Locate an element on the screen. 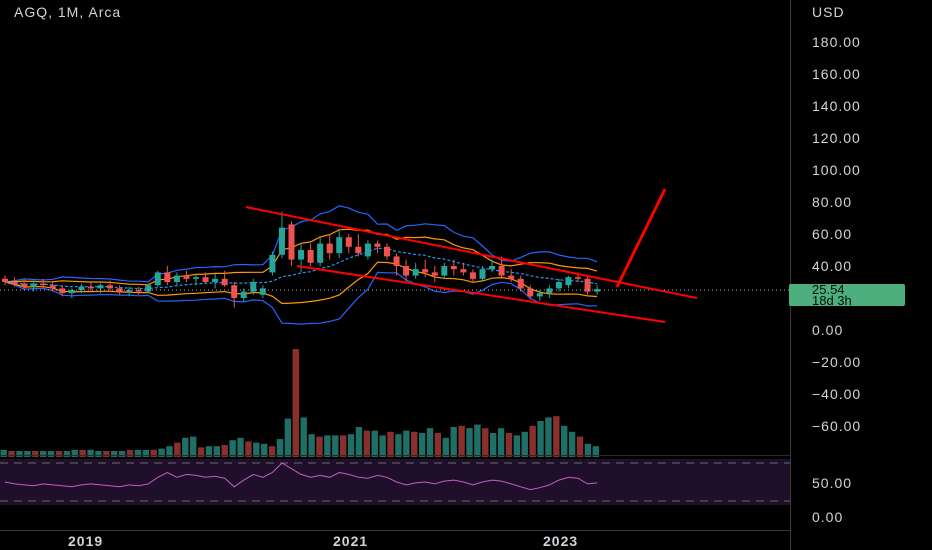  chart-title: AGQ, 1M, Arca is located at coordinates (67, 12).